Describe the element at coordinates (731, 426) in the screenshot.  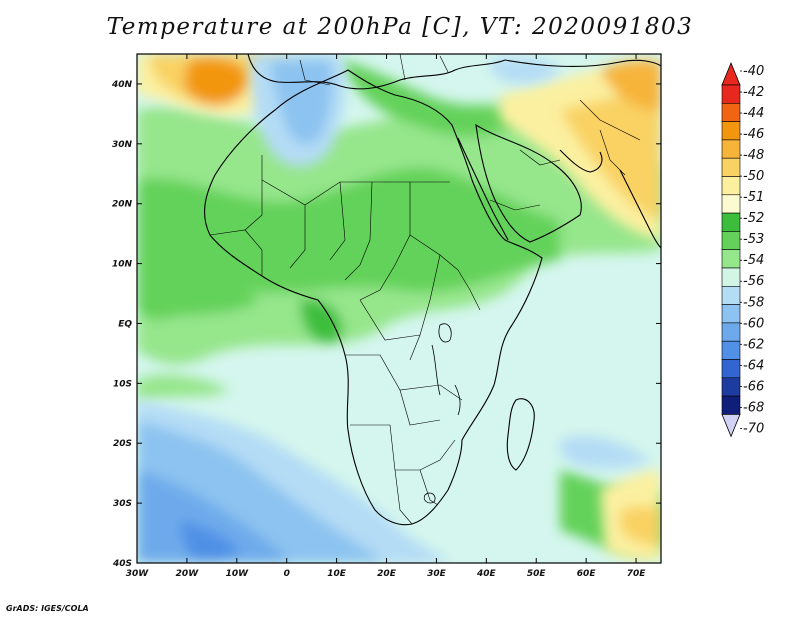
I see `colorbar-bottom-arrow` at that location.